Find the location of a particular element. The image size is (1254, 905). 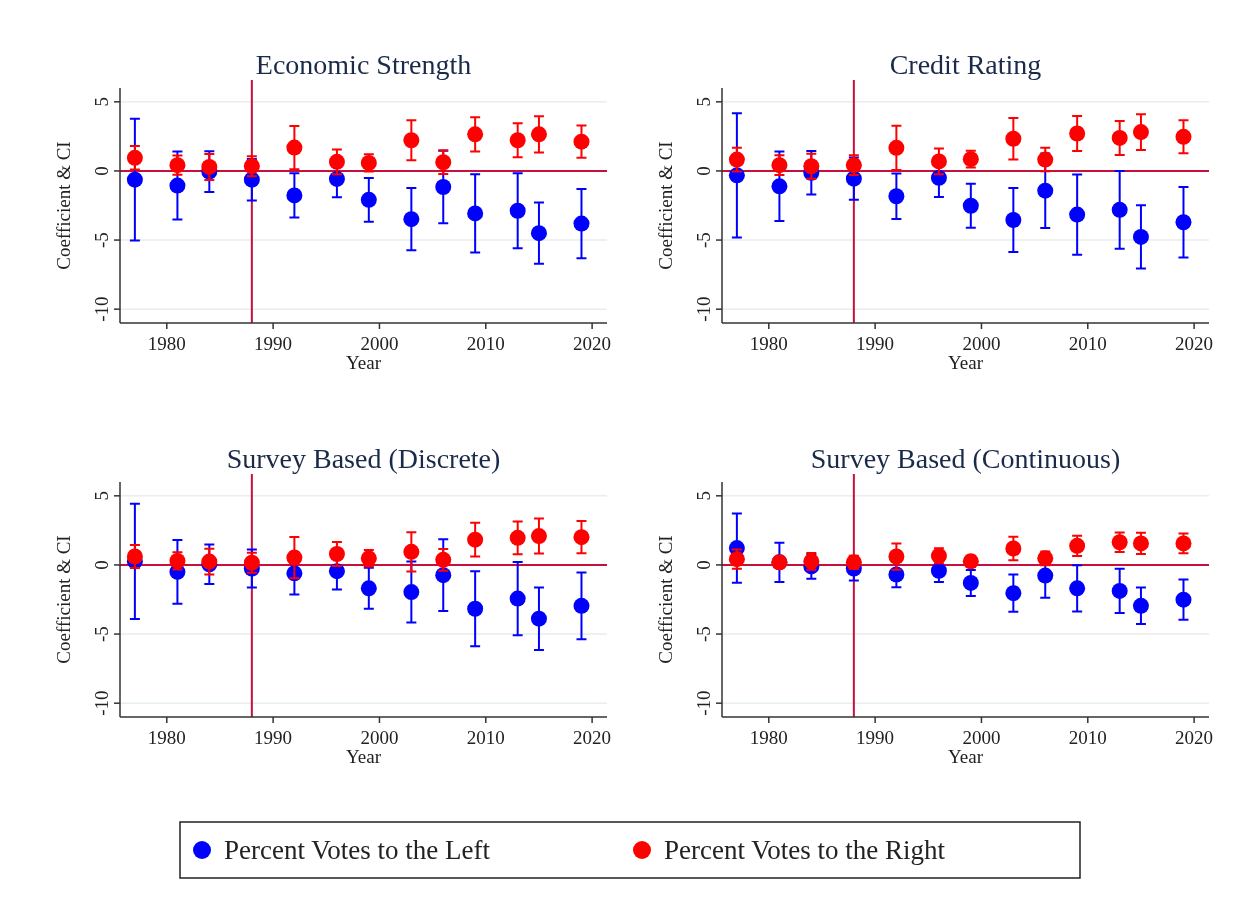

chart-title: Credit Rating is located at coordinates (965, 64).